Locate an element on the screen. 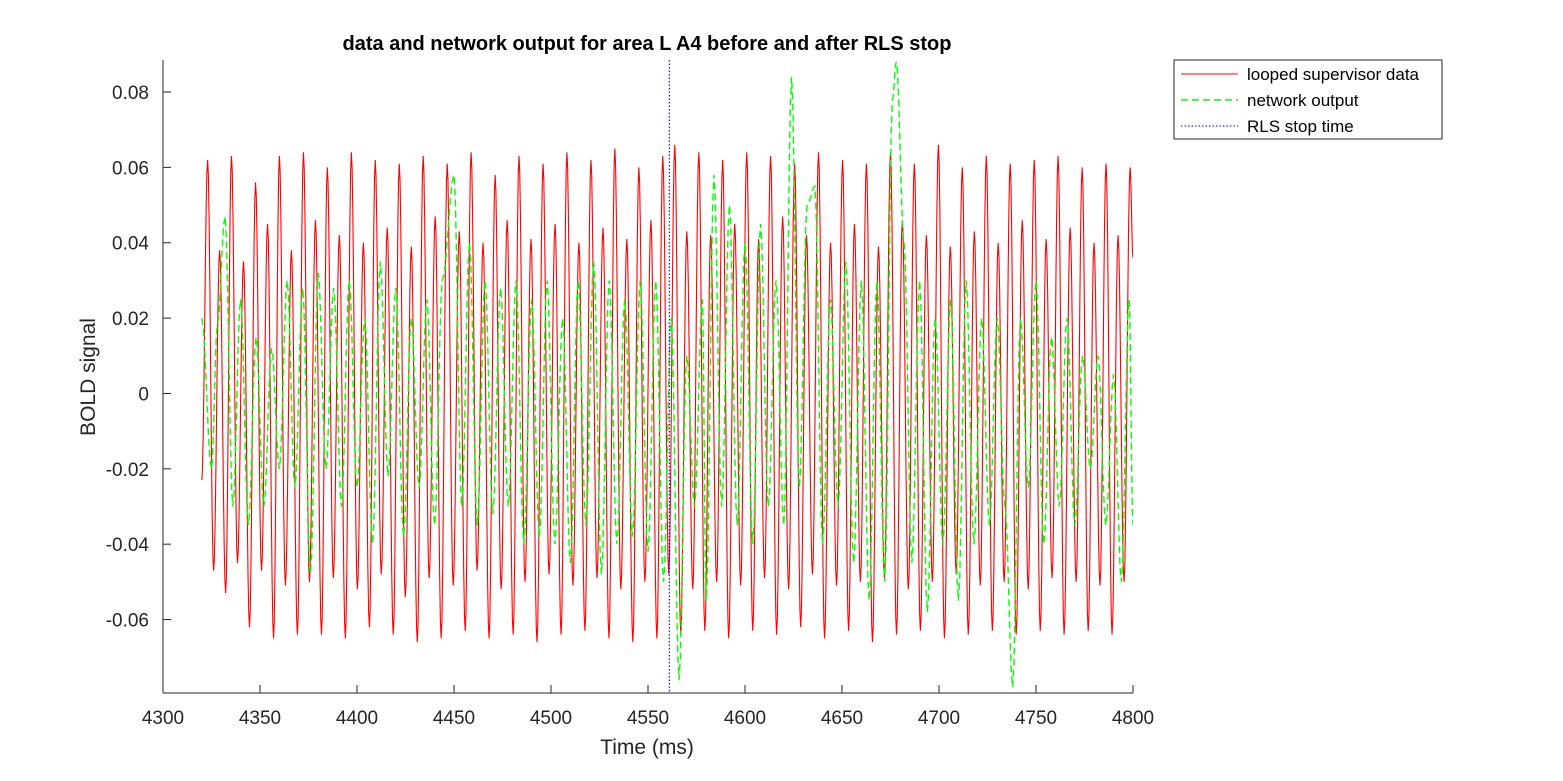 This screenshot has width=1563, height=781. legend-entry: looped supervisor data is located at coordinates (1333, 74).